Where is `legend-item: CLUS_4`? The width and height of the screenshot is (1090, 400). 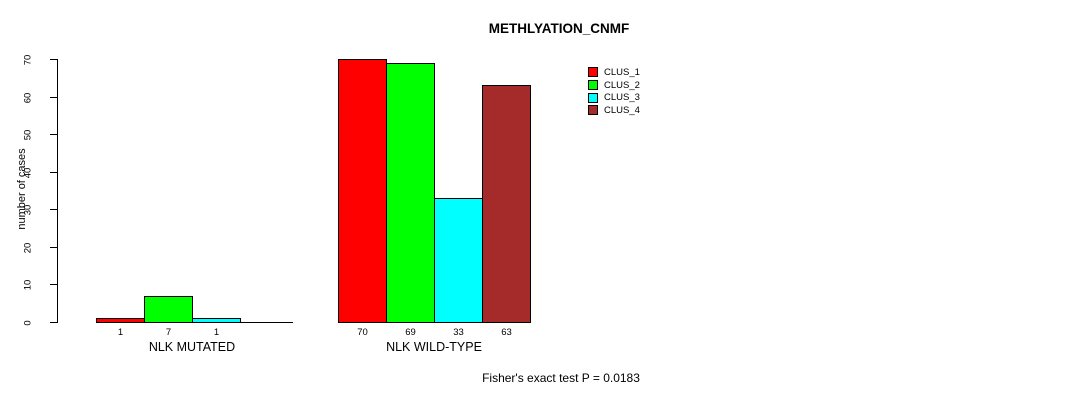
legend-item: CLUS_4 is located at coordinates (614, 110).